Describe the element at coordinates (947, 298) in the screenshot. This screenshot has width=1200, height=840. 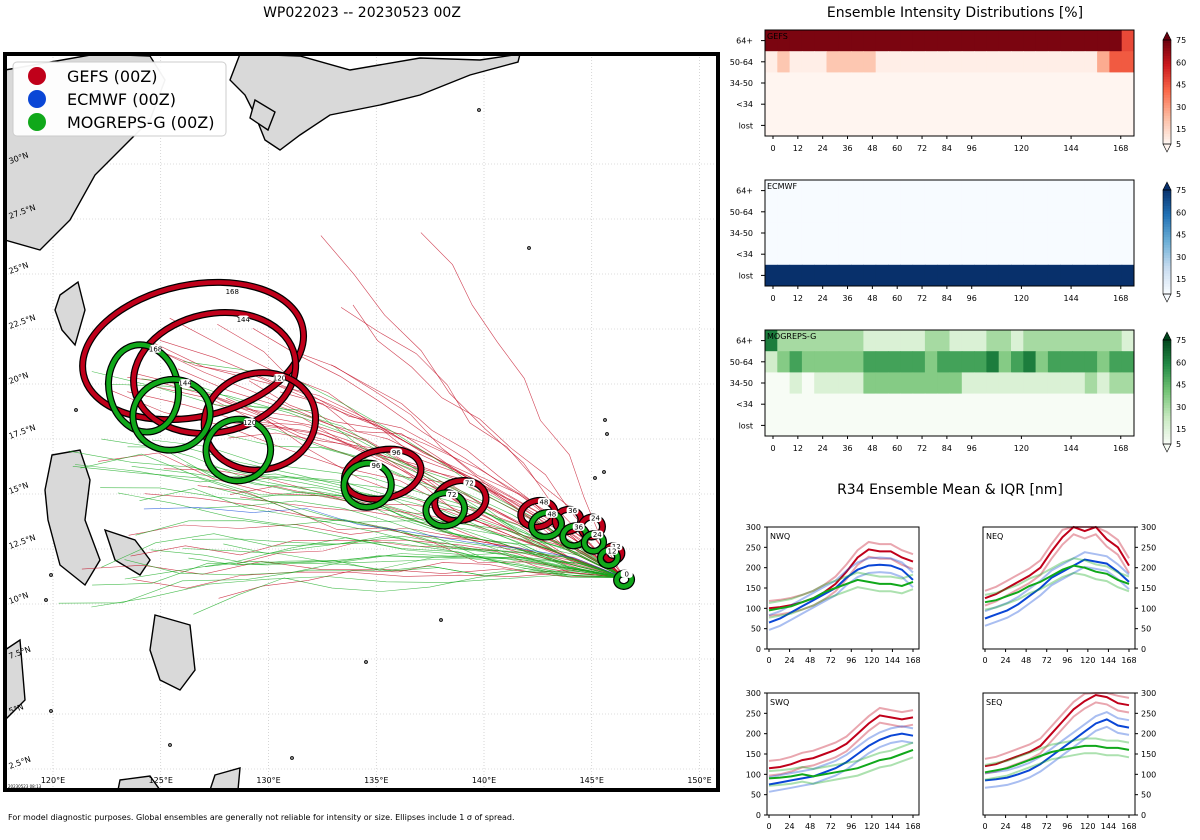
I see `heat-xlabel: 84` at that location.